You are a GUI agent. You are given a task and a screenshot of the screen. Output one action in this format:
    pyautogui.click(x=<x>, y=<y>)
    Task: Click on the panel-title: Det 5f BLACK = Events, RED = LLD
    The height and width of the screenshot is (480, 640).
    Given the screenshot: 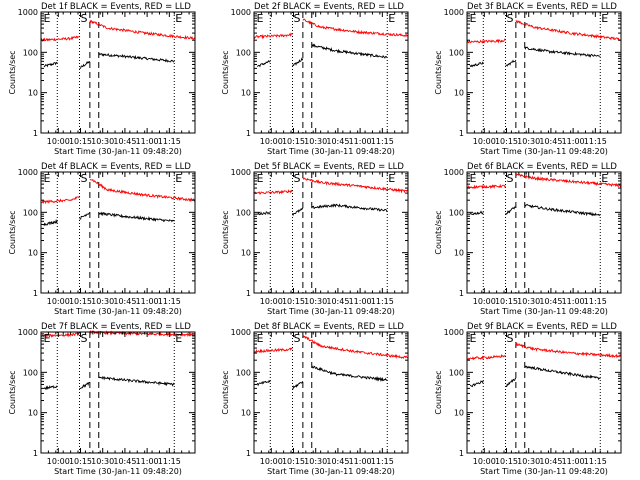 What is the action you would take?
    pyautogui.click(x=329, y=167)
    